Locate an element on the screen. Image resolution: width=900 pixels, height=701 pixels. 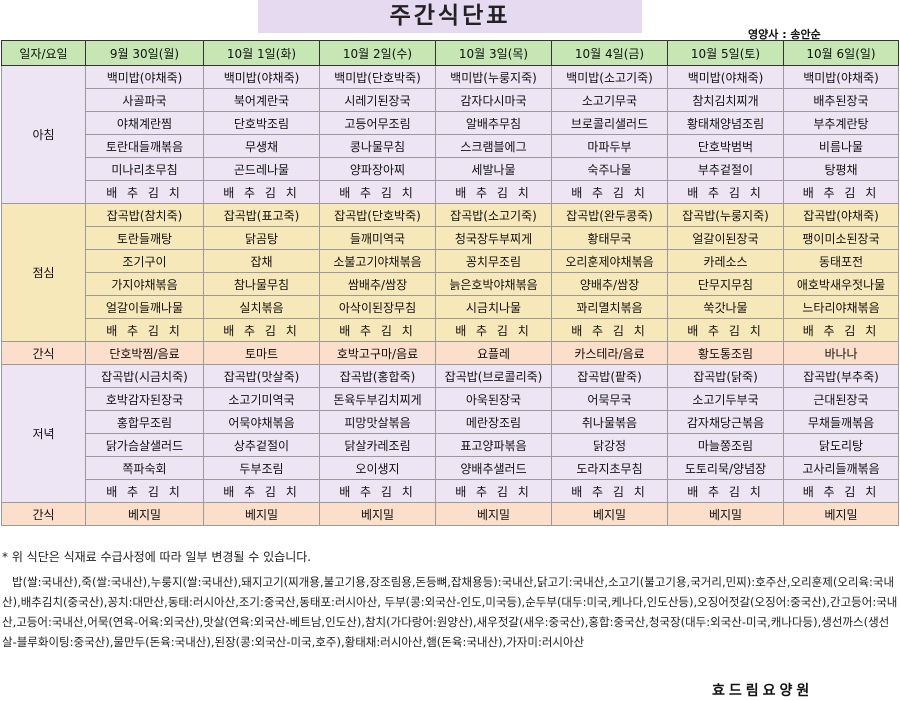
menu-cell: 취나물볶음 is located at coordinates (609, 422).